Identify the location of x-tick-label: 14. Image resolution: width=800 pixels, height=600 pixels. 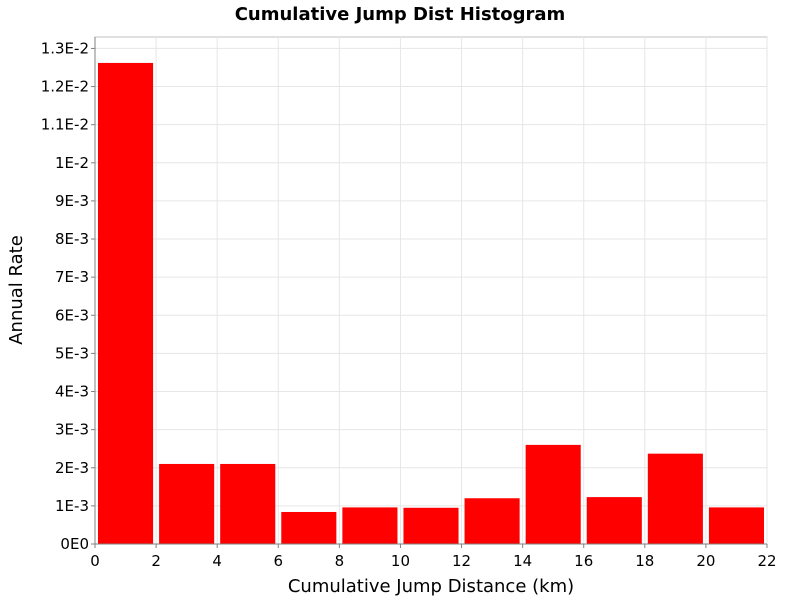
(522, 561).